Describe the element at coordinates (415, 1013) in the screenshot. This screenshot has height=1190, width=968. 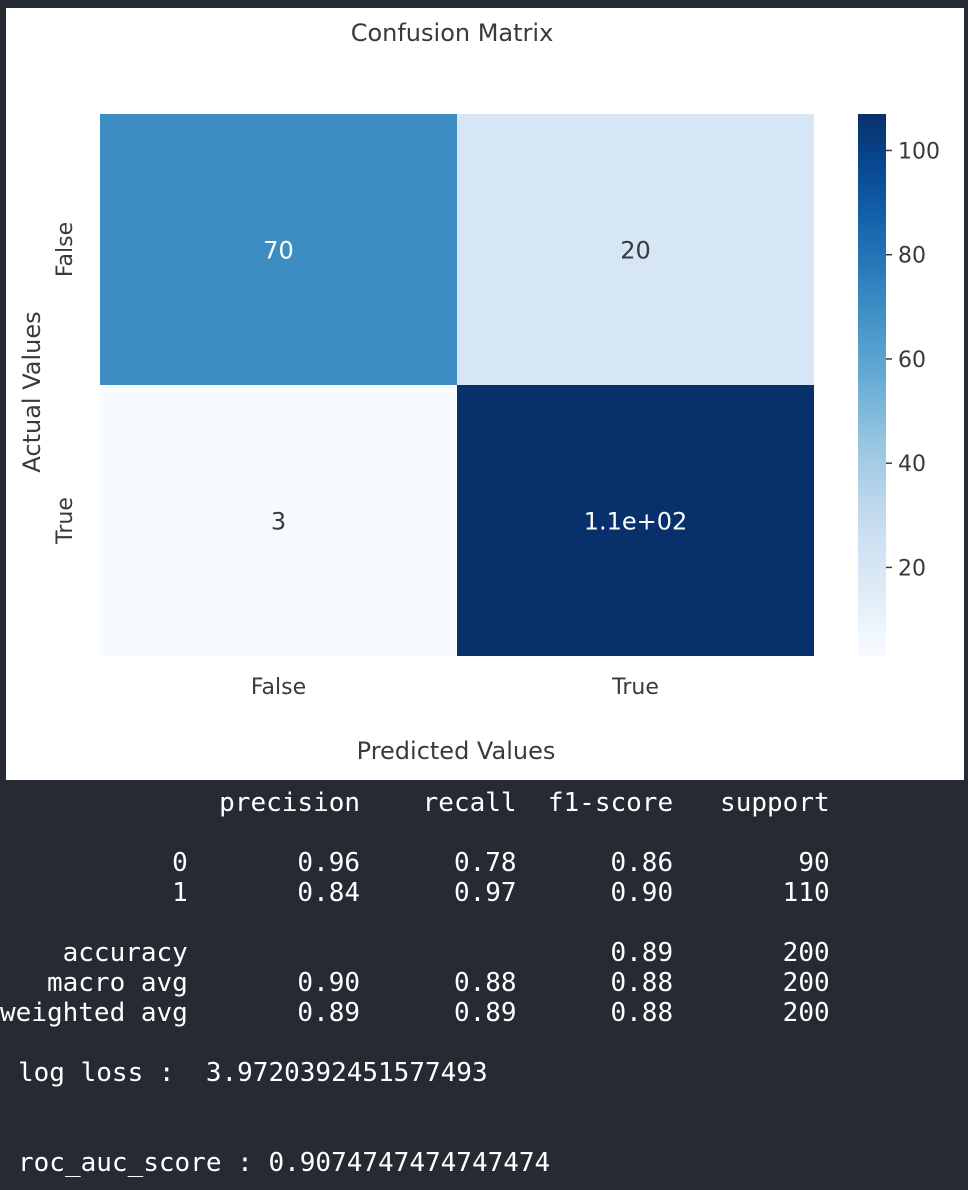
I see `report-line: weighted avg 0.89 0.89 0.88 200` at that location.